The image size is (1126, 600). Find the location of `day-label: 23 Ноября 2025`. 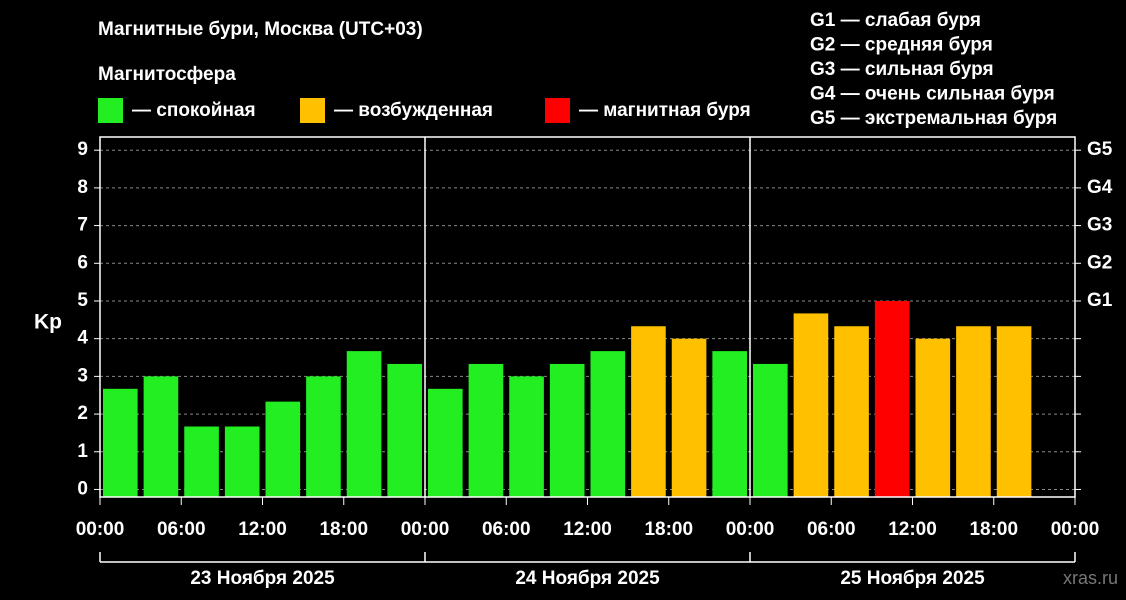

day-label: 23 Ноября 2025 is located at coordinates (262, 578).